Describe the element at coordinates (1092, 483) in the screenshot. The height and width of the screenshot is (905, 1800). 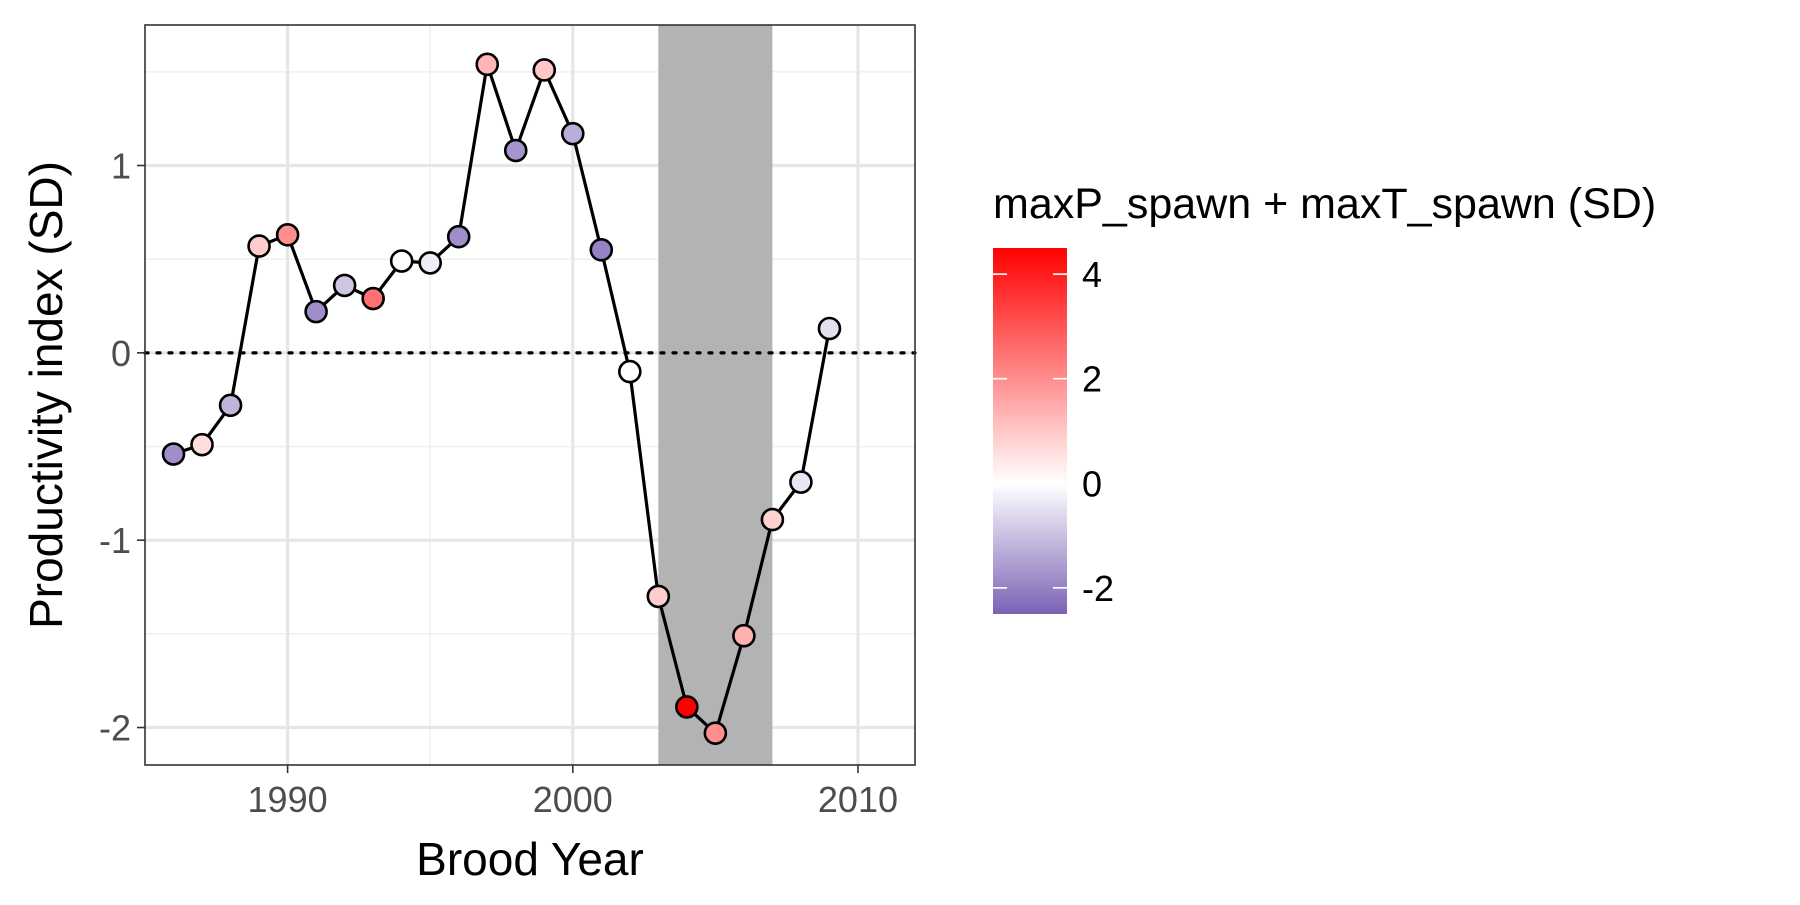
I see `colorbar-tick-label: 0` at that location.